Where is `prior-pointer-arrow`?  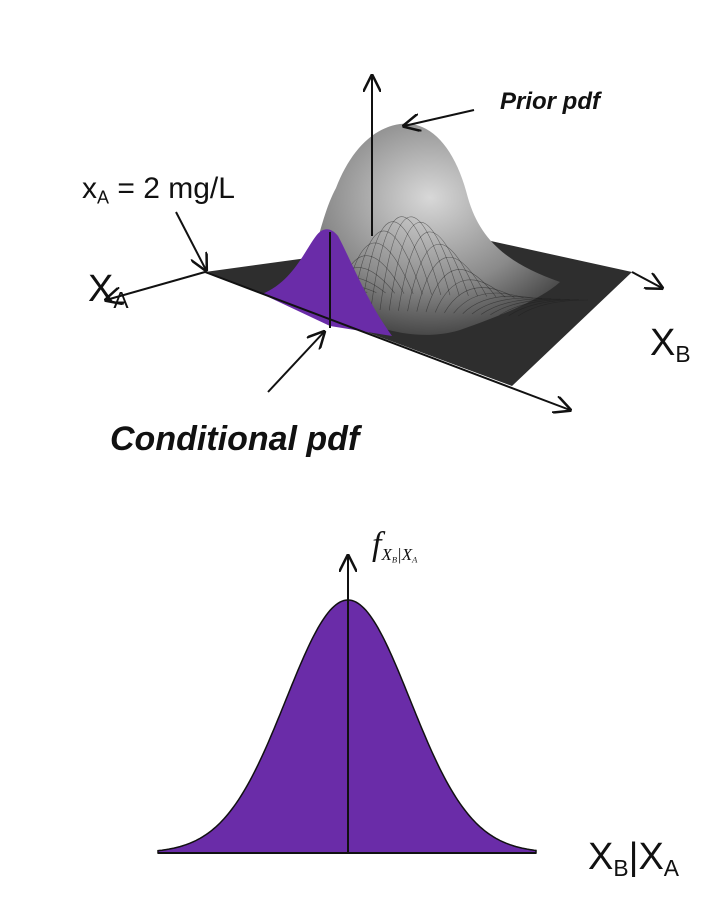 prior-pointer-arrow is located at coordinates (439, 117).